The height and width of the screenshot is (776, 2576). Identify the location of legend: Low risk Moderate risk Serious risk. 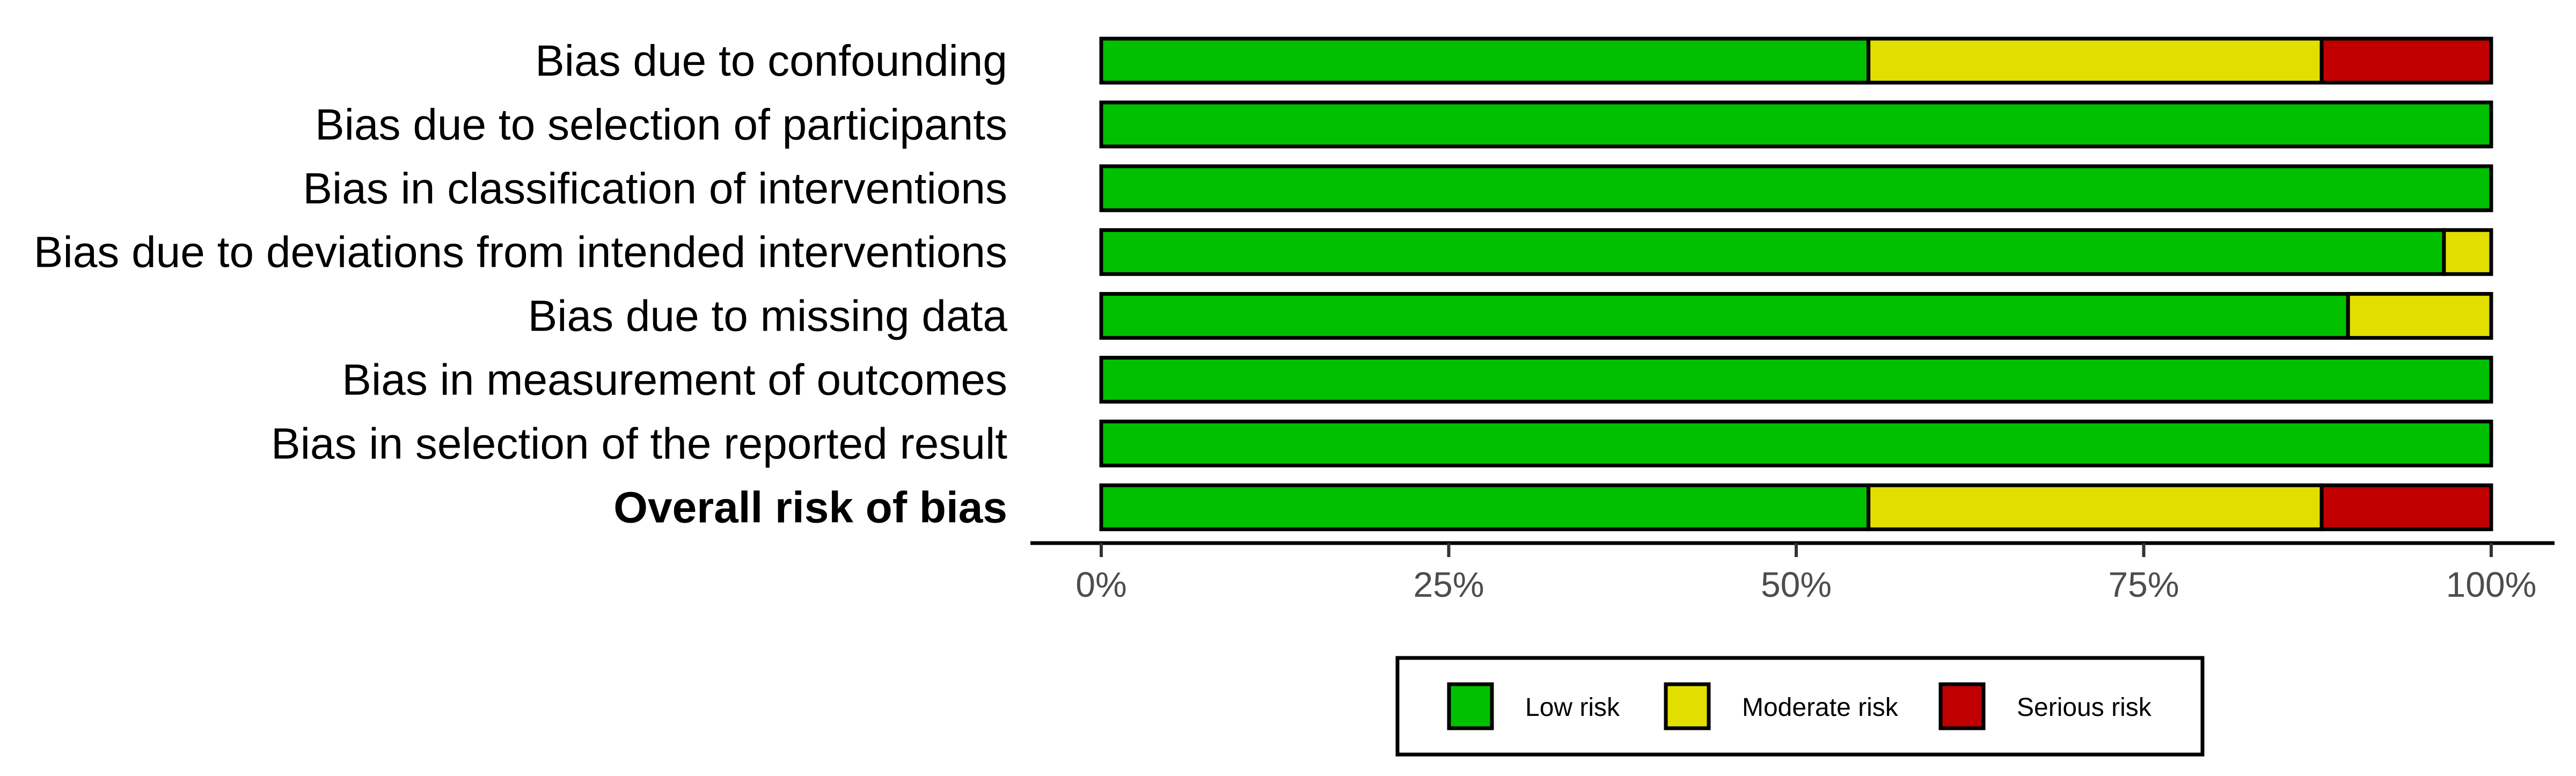
(1800, 706).